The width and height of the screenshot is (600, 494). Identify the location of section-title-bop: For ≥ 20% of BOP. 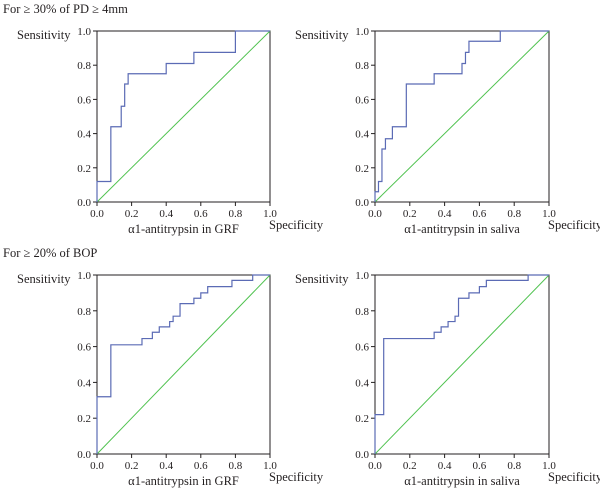
(50, 253).